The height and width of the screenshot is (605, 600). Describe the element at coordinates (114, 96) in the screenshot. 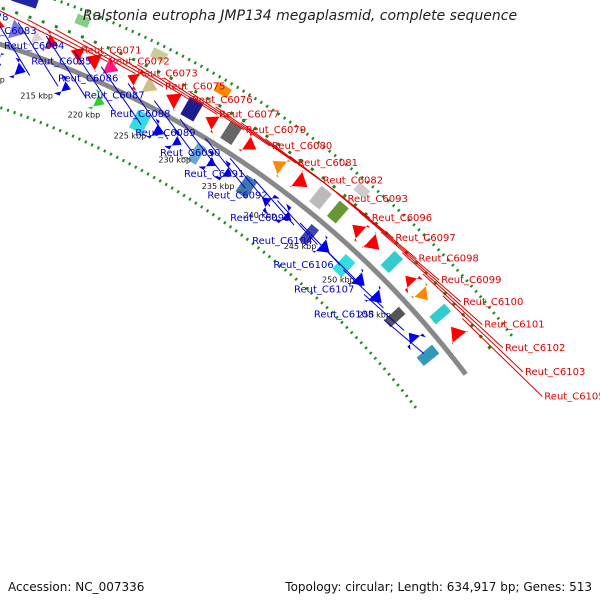

I see `forward-gene-label: Reut_C6087` at that location.